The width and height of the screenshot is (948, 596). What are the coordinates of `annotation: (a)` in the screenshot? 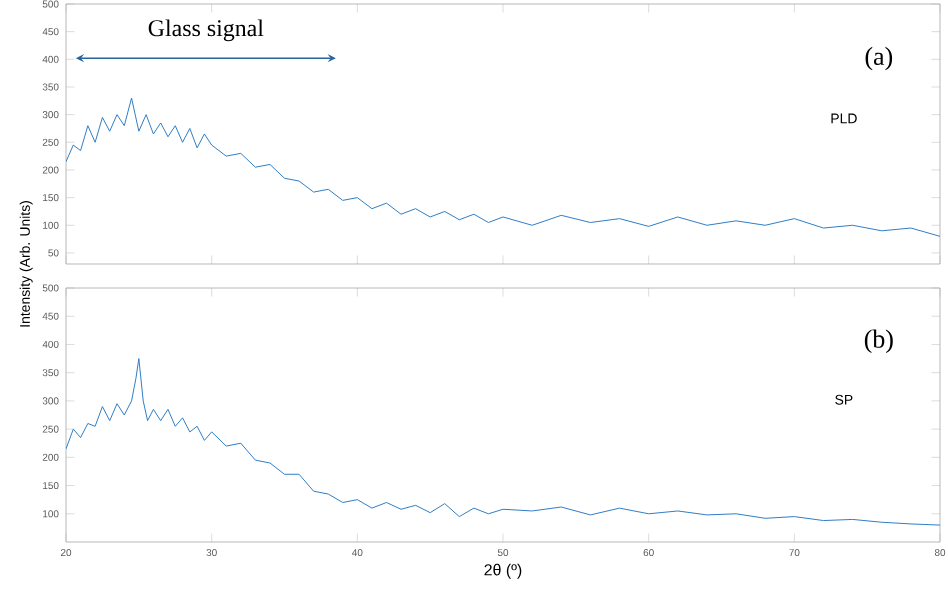 It's located at (879, 58).